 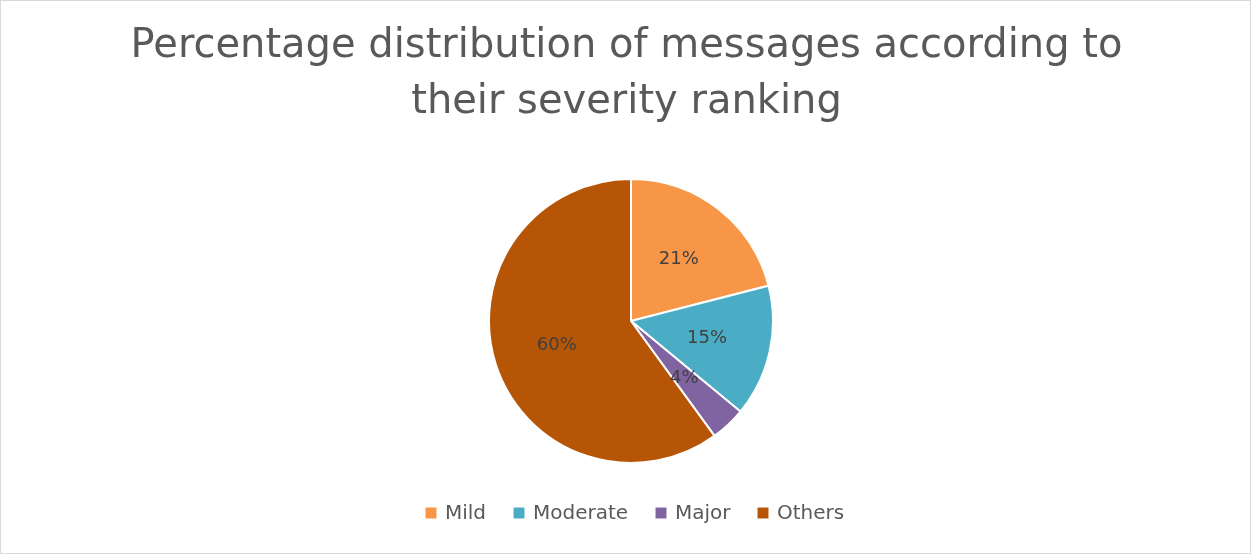 What do you see at coordinates (707, 337) in the screenshot?
I see `data-label: 15%` at bounding box center [707, 337].